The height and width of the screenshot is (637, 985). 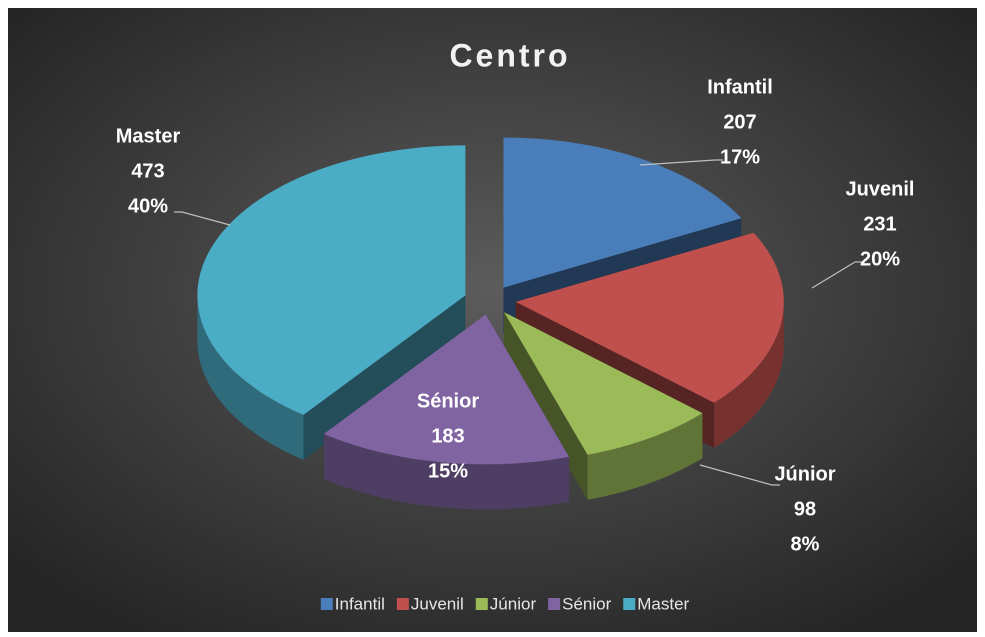 I want to click on data-label-percent: 20%, so click(x=880, y=259).